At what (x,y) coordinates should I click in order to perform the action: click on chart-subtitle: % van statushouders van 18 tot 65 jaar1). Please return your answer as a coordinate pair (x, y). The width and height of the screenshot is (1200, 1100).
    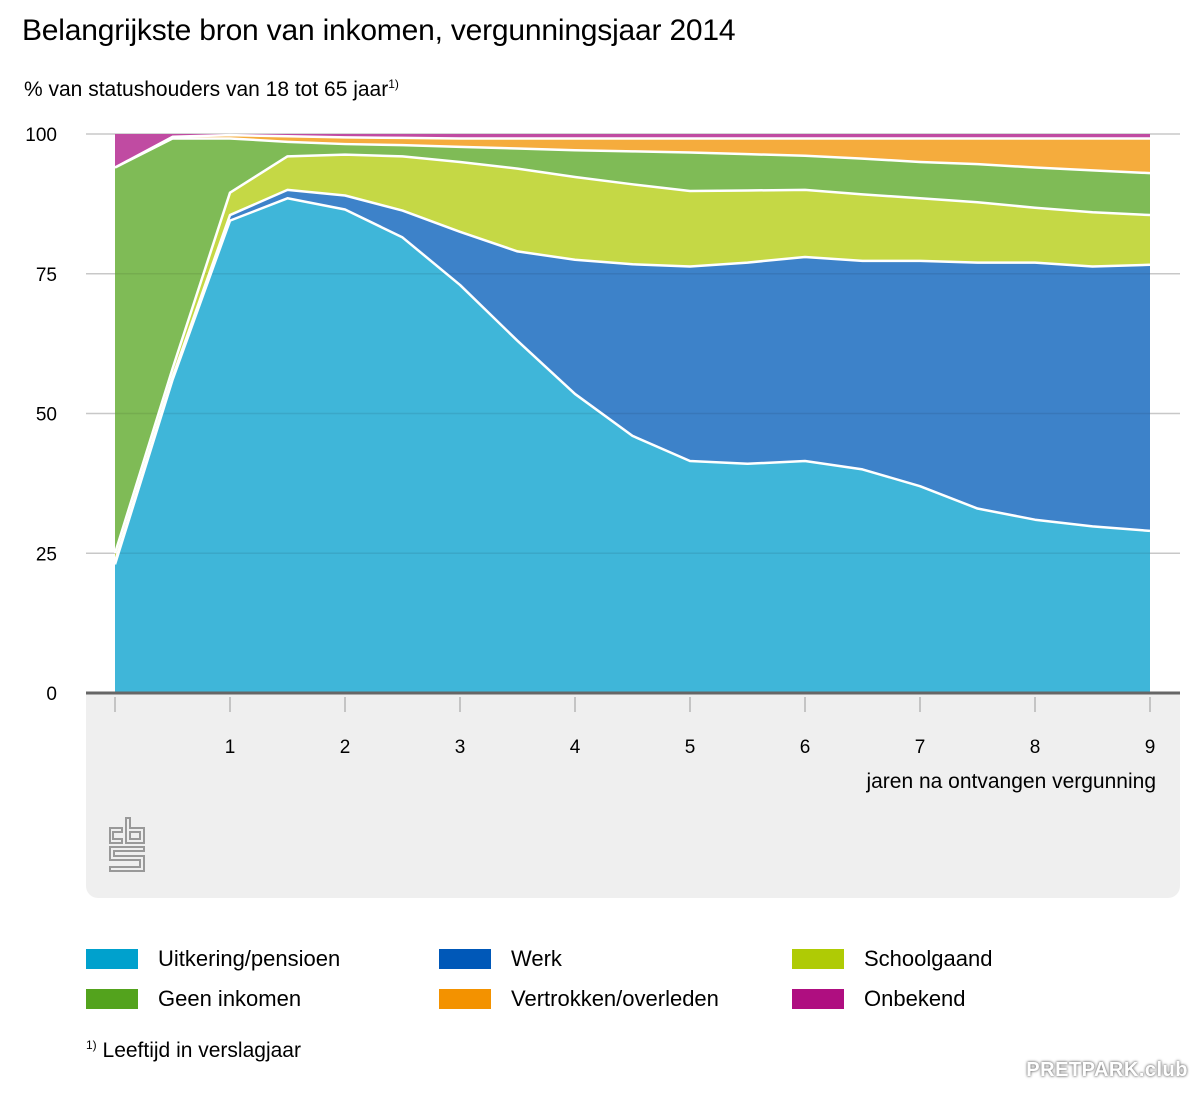
    Looking at the image, I should click on (211, 89).